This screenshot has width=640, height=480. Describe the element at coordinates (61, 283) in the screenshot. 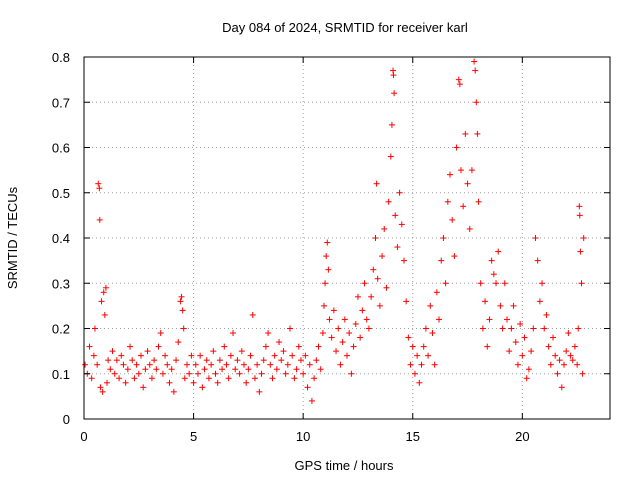

I see `y-tick-label: 0.3` at that location.